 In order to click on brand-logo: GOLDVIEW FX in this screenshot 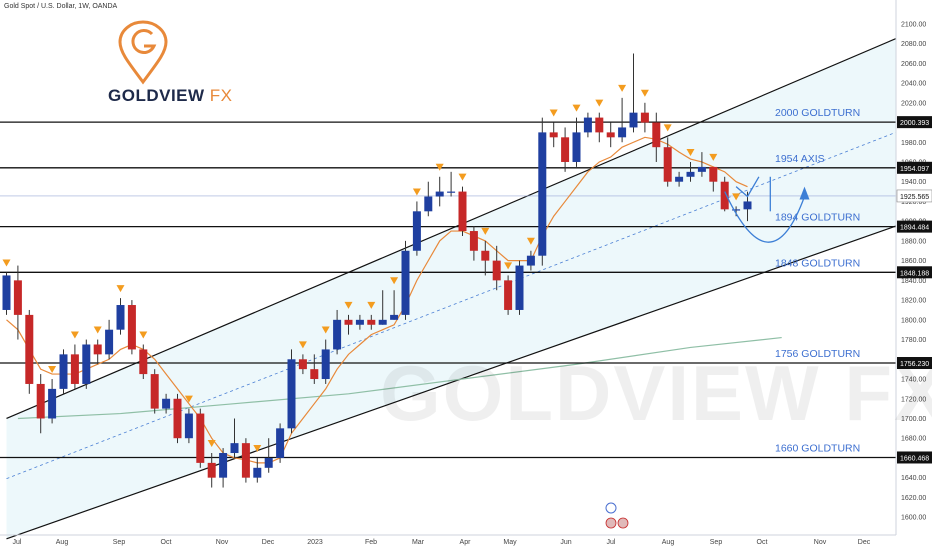, I will do `click(170, 62)`.